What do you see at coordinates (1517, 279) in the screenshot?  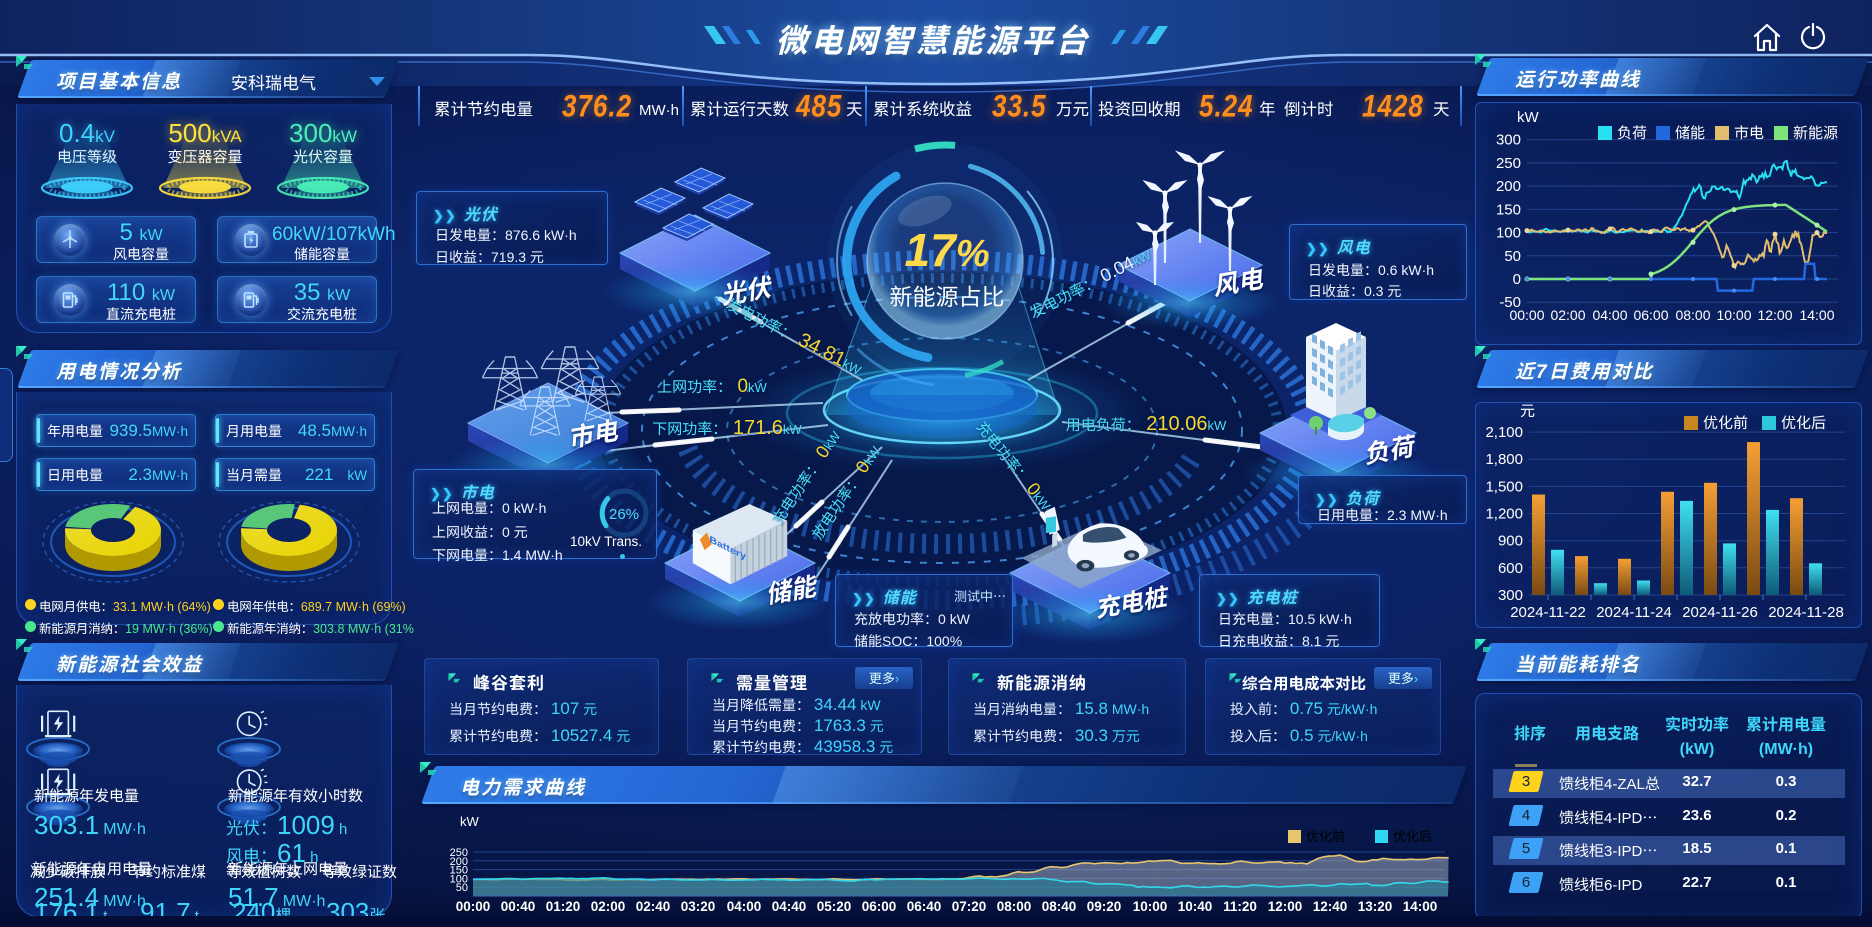 I see `svg-text: 0` at bounding box center [1517, 279].